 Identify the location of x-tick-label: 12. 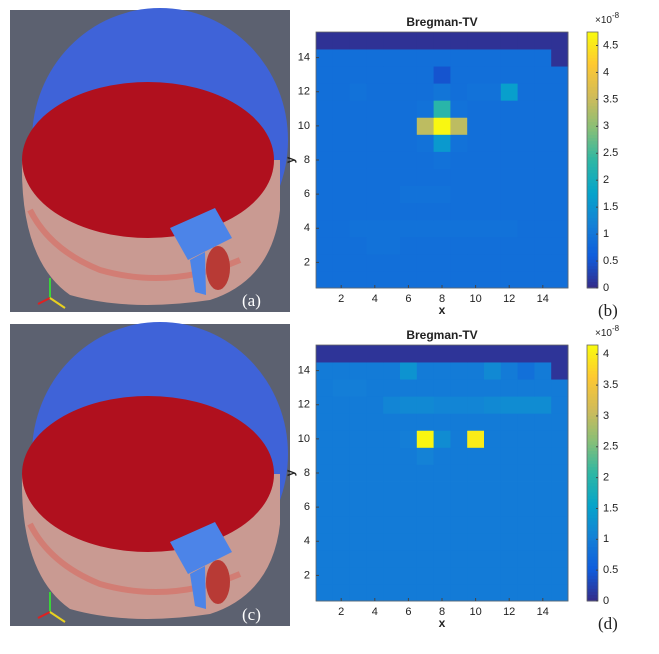
(509, 299).